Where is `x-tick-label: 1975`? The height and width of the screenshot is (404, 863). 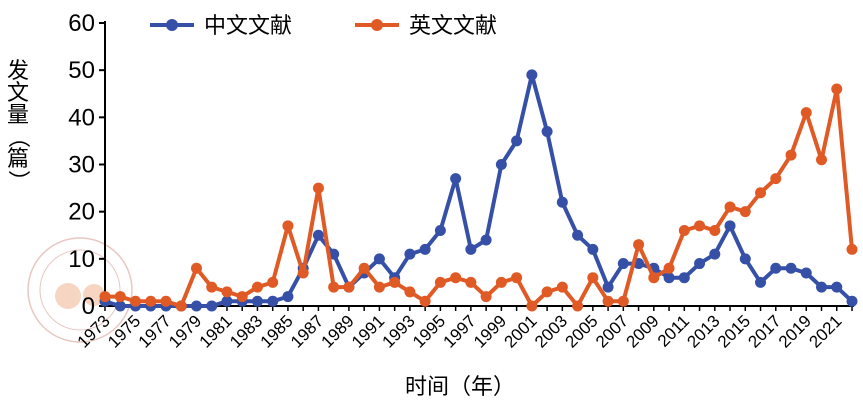
x-tick-label: 1975 is located at coordinates (124, 331).